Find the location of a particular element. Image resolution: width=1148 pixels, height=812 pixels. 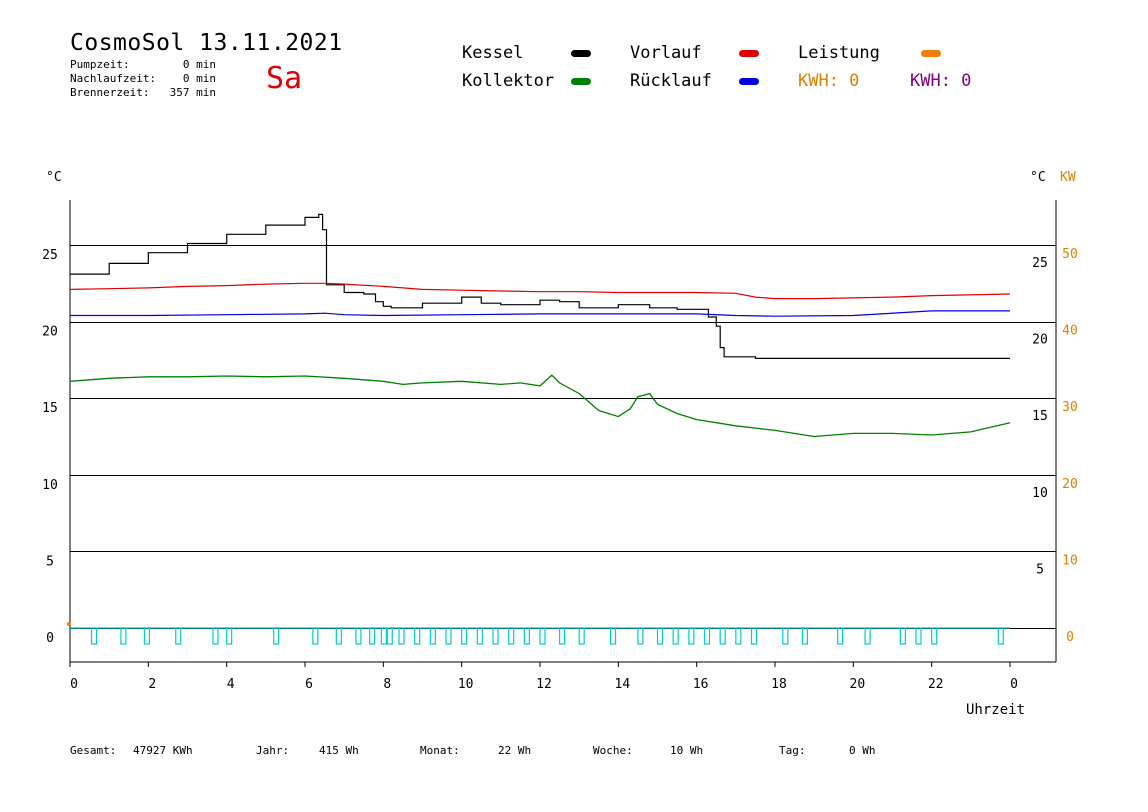

legend-kessel-label: Kessel is located at coordinates (493, 53).